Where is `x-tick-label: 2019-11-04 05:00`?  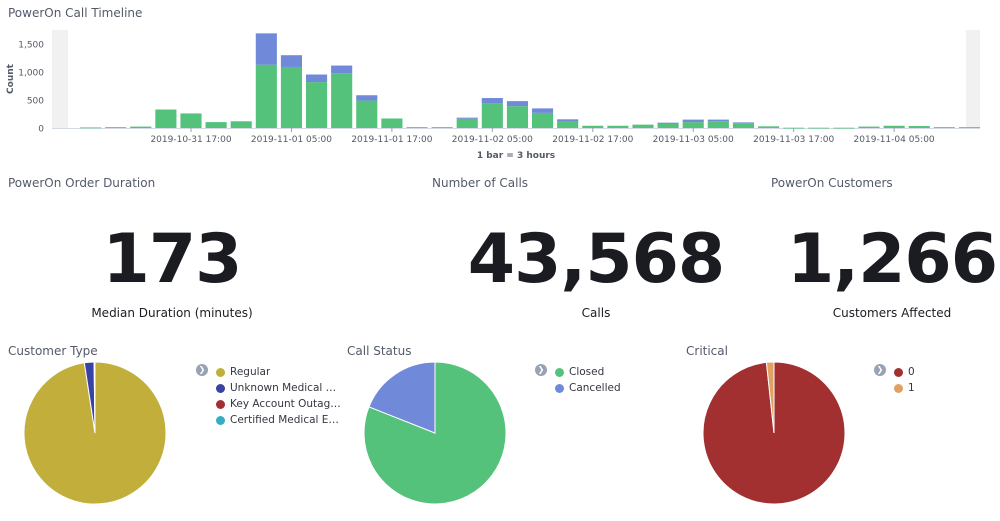 x-tick-label: 2019-11-04 05:00 is located at coordinates (894, 140).